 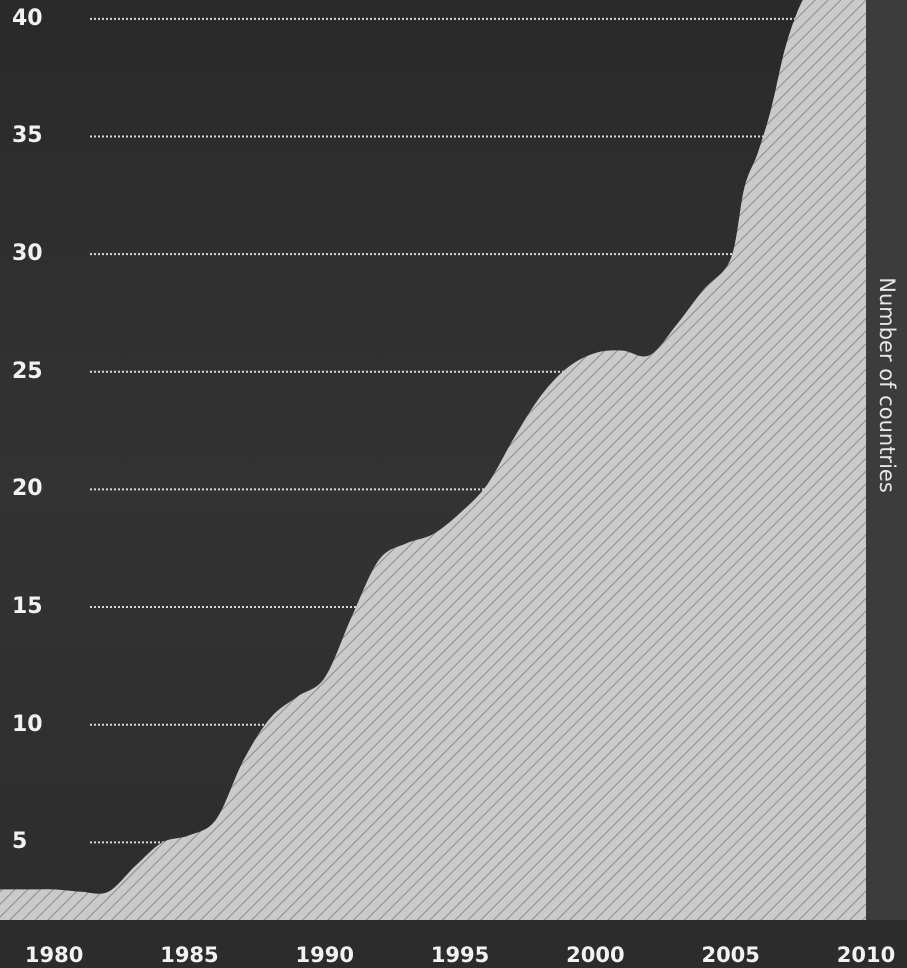 I want to click on y-tick-label: 25, so click(x=27, y=371).